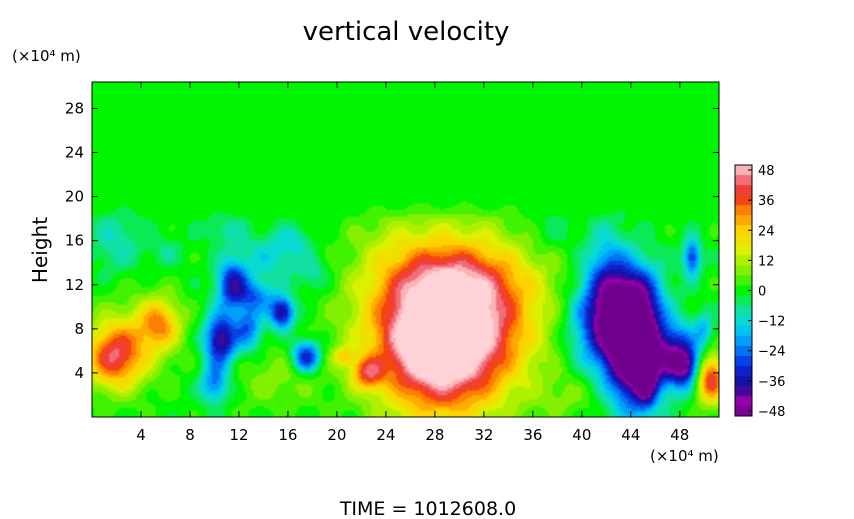 The width and height of the screenshot is (854, 519). Describe the element at coordinates (766, 171) in the screenshot. I see `colorbar-tick-label: 48` at that location.